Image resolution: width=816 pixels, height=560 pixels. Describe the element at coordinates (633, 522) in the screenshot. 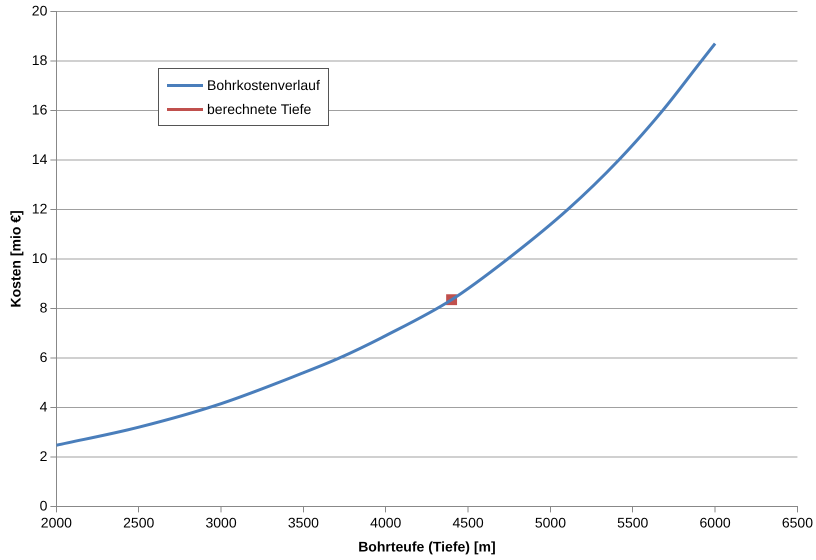

I see `x-tick-label: 5500` at that location.